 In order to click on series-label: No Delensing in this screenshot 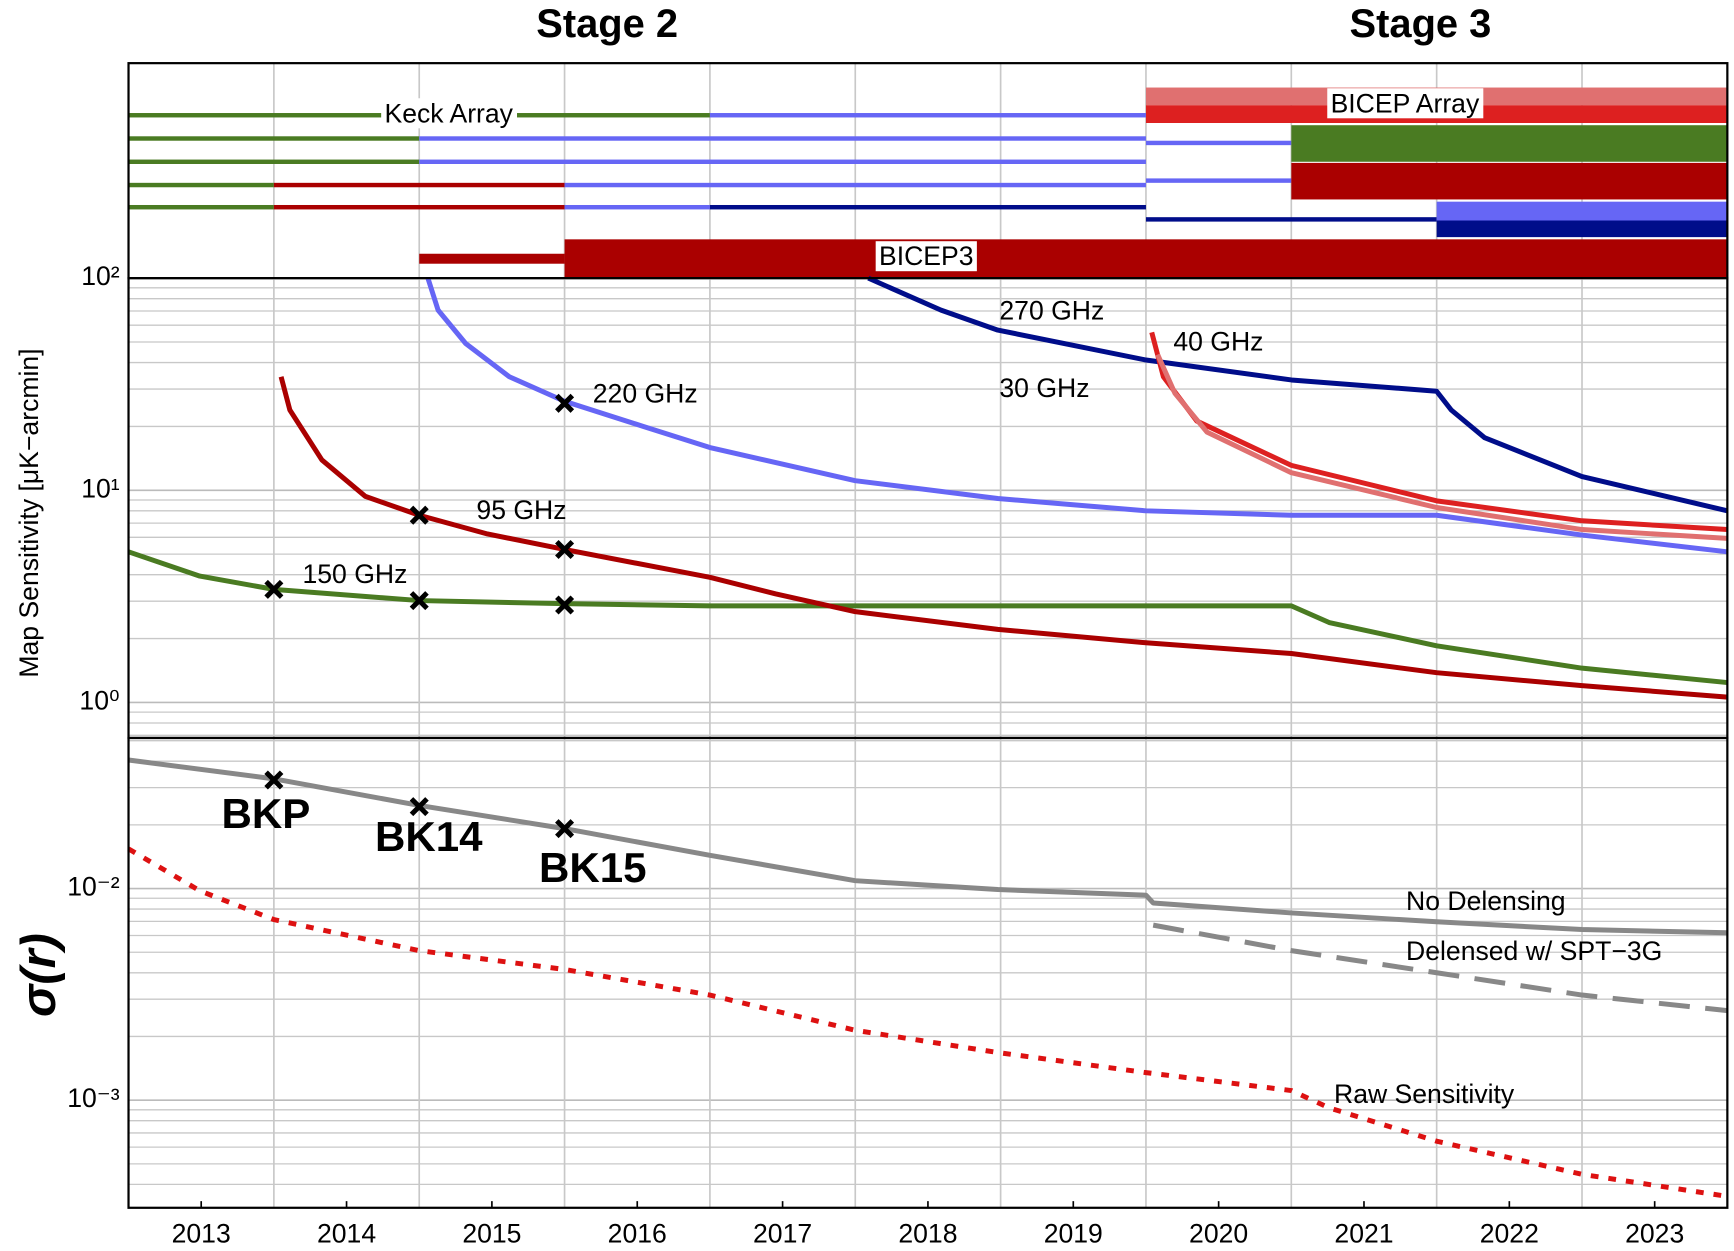, I will do `click(1486, 901)`.